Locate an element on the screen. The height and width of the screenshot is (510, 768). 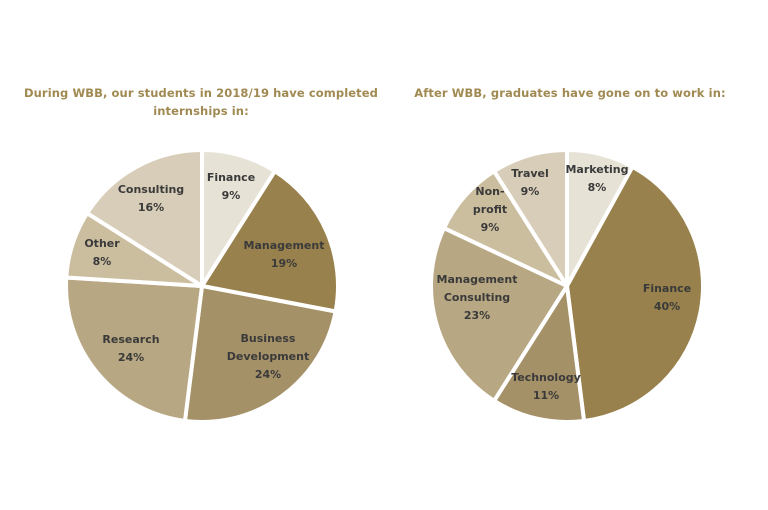
slice-label-consulting: Consulting 16% is located at coordinates (151, 198).